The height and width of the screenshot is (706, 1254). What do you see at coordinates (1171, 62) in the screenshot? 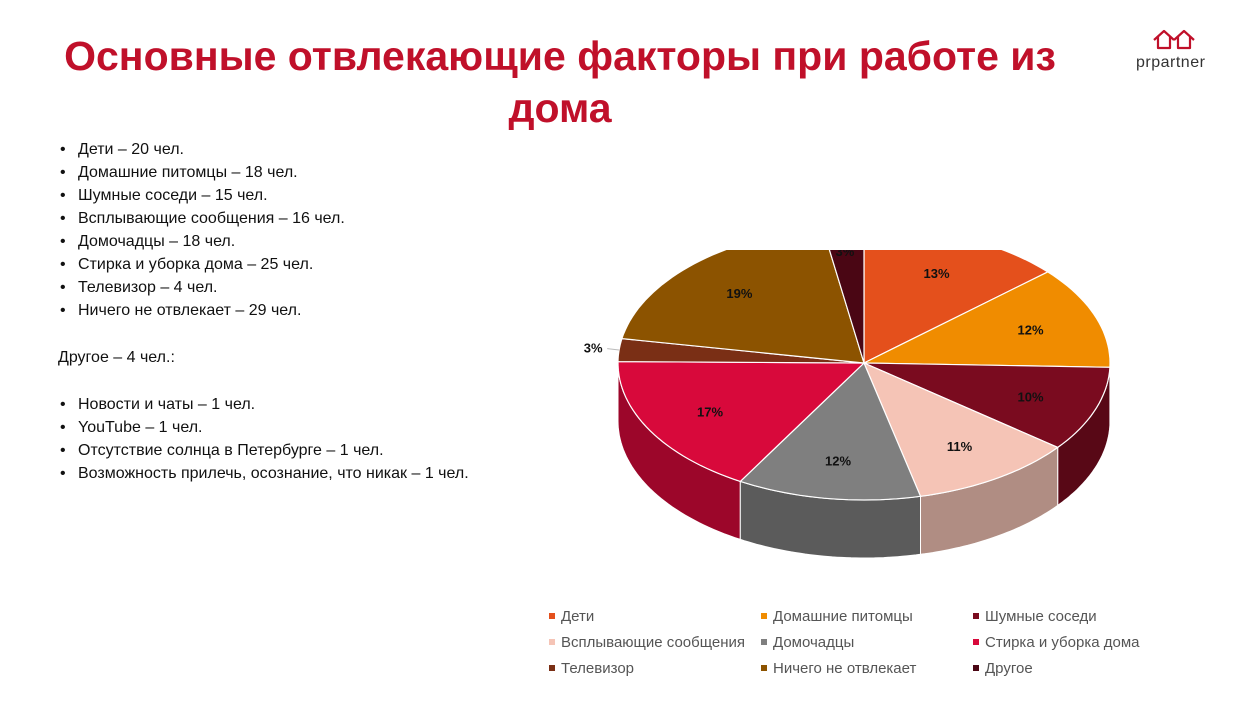
I see `logo-text: prpartner` at bounding box center [1171, 62].